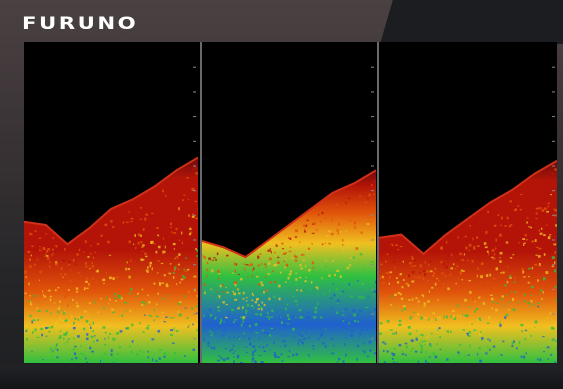 Image resolution: width=563 pixels, height=389 pixels. Describe the element at coordinates (471, 22) in the screenshot. I see `bezel-top-shade` at that location.